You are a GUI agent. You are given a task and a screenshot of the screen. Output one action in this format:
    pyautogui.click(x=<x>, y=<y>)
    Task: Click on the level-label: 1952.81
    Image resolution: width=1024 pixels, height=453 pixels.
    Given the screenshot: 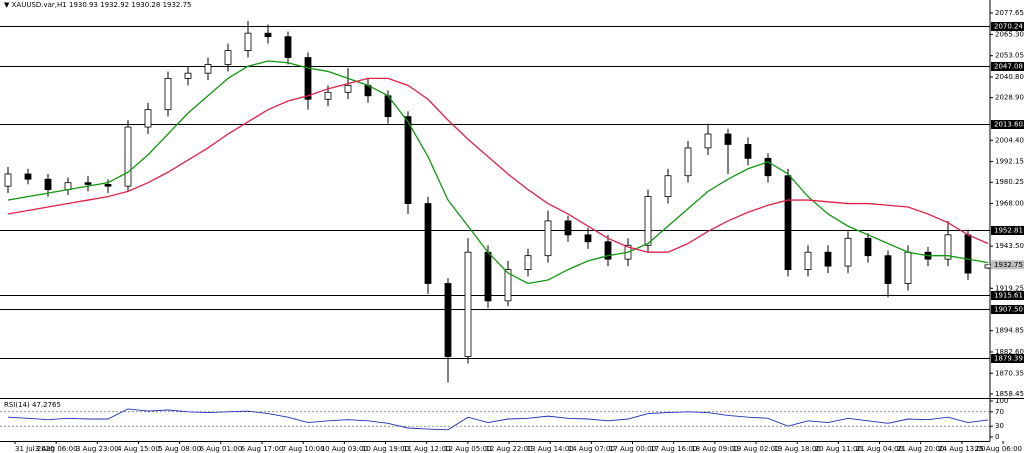 What is the action you would take?
    pyautogui.click(x=1008, y=231)
    